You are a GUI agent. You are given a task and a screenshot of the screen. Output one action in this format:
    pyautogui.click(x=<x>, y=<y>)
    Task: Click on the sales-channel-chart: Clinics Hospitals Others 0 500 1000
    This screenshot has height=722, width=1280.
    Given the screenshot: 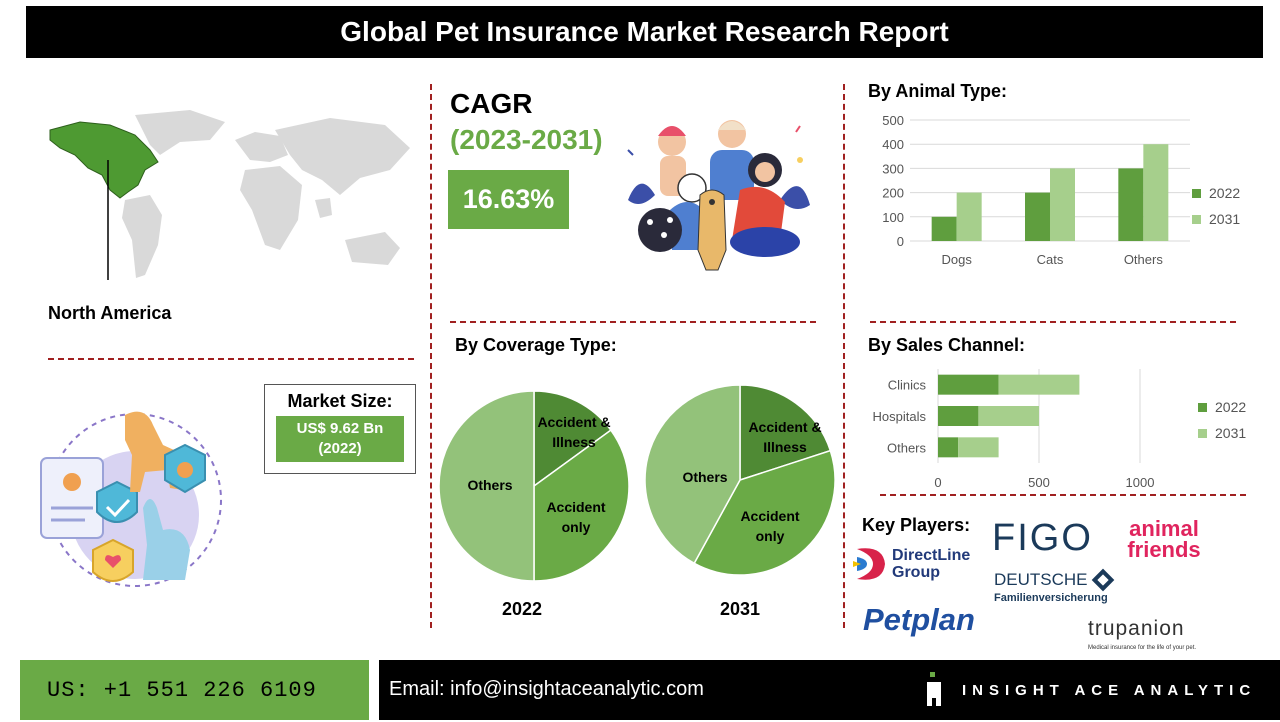 What is the action you would take?
    pyautogui.click(x=1013, y=429)
    